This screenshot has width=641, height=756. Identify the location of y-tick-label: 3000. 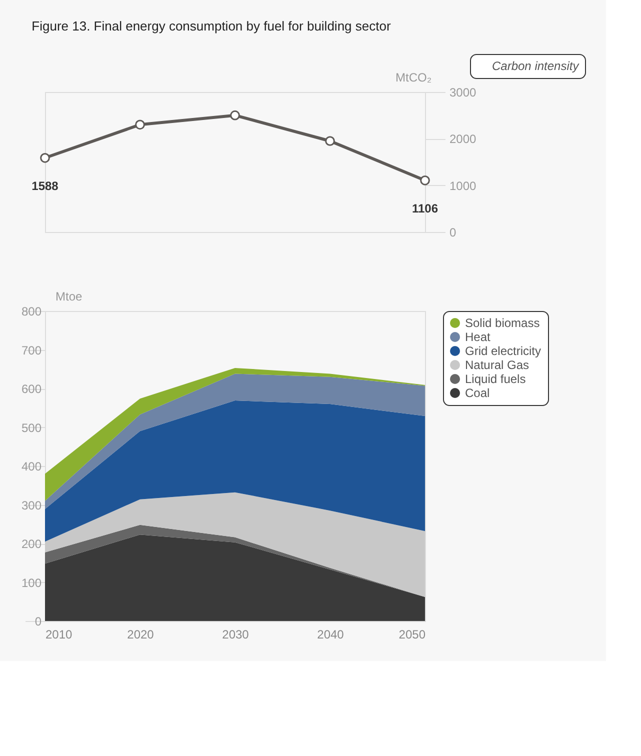
(463, 93).